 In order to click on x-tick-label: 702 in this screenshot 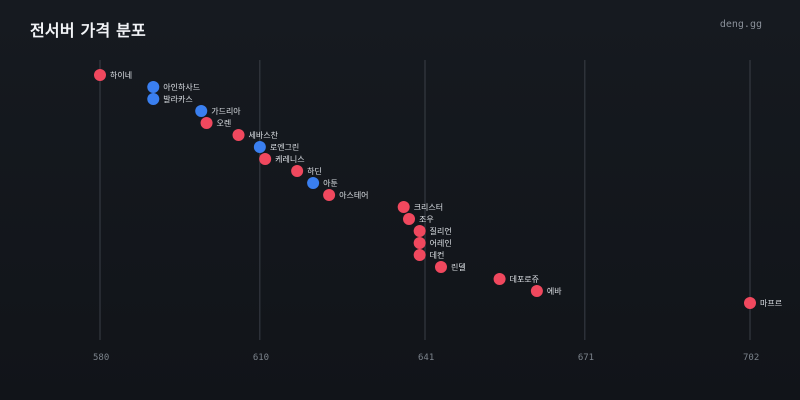, I will do `click(751, 358)`.